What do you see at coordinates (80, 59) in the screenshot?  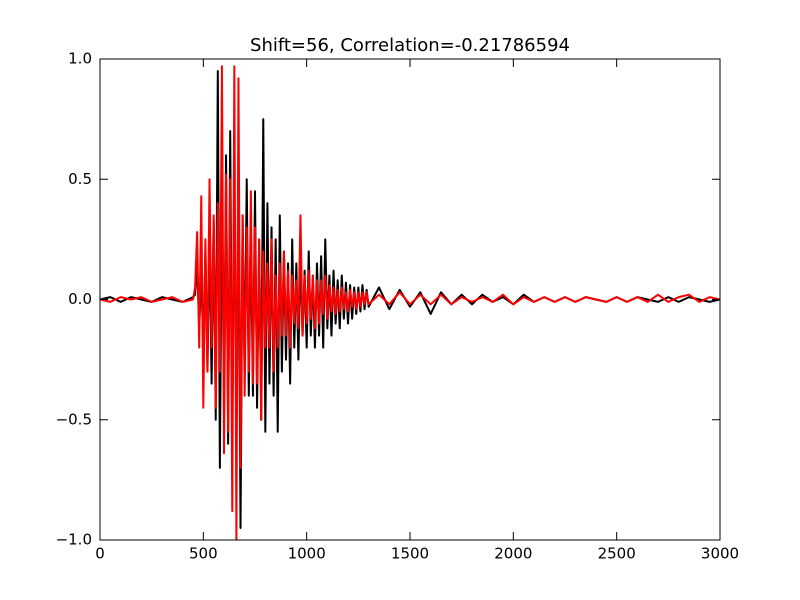 I see `y-tick-label: 1.0` at bounding box center [80, 59].